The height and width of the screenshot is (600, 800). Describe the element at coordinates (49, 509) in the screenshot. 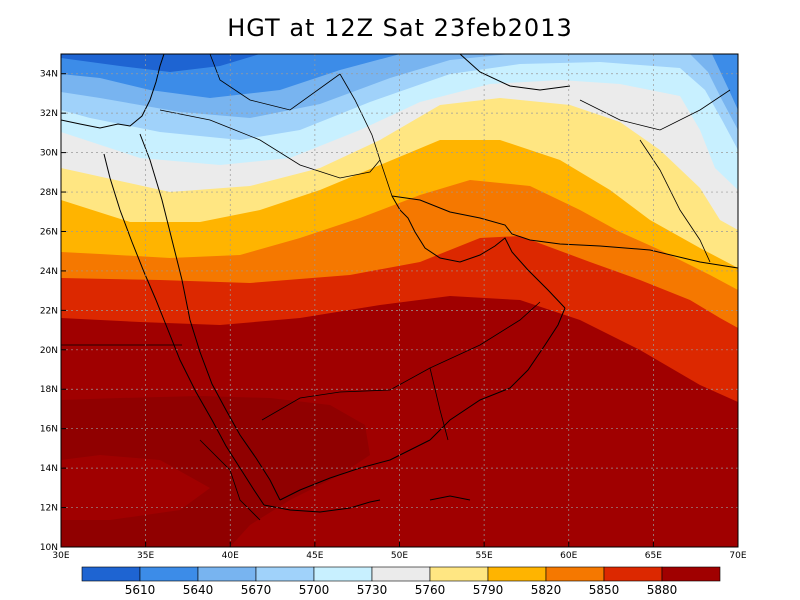

I see `tick-label-lat-12N: 12N` at that location.